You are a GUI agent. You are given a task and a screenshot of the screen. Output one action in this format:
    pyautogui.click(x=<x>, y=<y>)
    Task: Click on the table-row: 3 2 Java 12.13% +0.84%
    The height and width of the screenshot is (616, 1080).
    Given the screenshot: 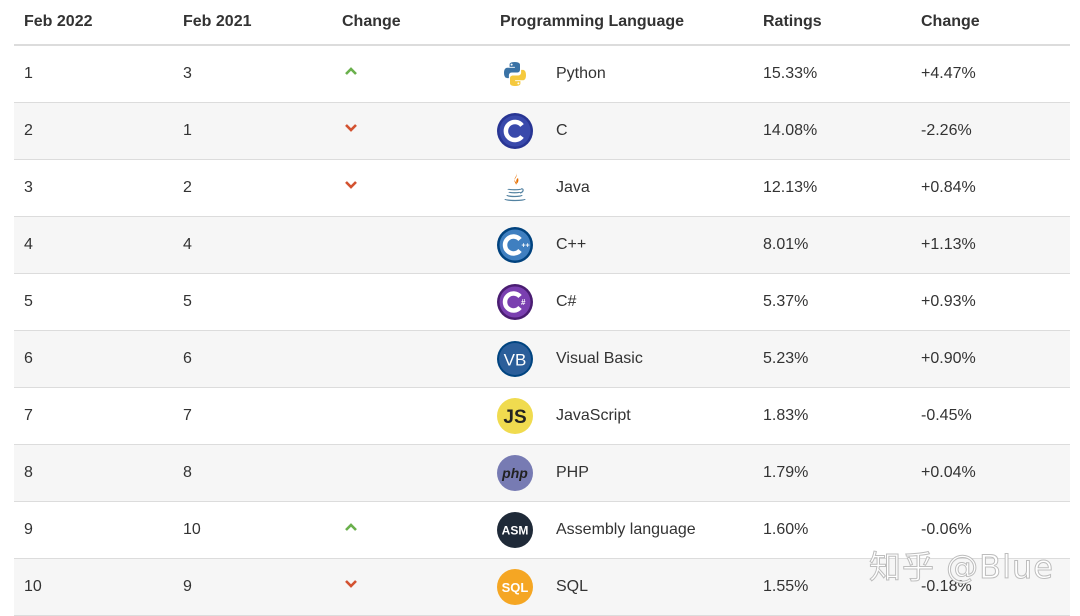 What is the action you would take?
    pyautogui.click(x=542, y=188)
    